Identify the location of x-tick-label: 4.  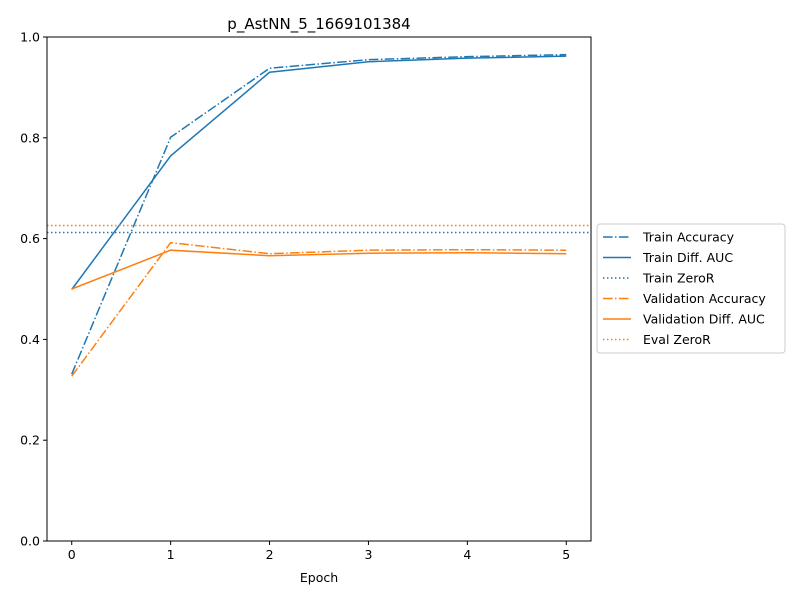
(467, 554).